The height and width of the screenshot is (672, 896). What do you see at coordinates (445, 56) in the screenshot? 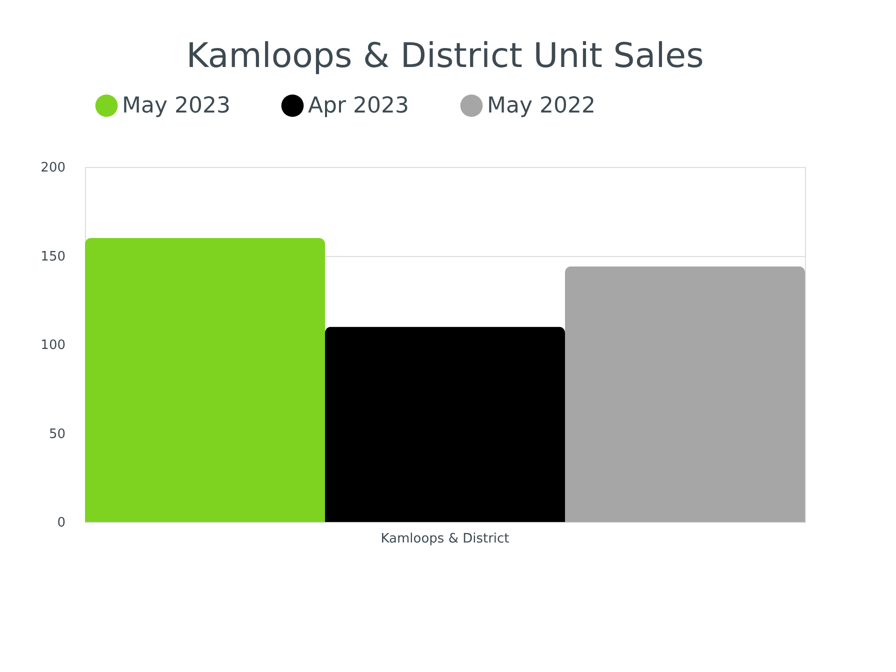
I see `chart-title: Kamloops & District Unit Sales` at bounding box center [445, 56].